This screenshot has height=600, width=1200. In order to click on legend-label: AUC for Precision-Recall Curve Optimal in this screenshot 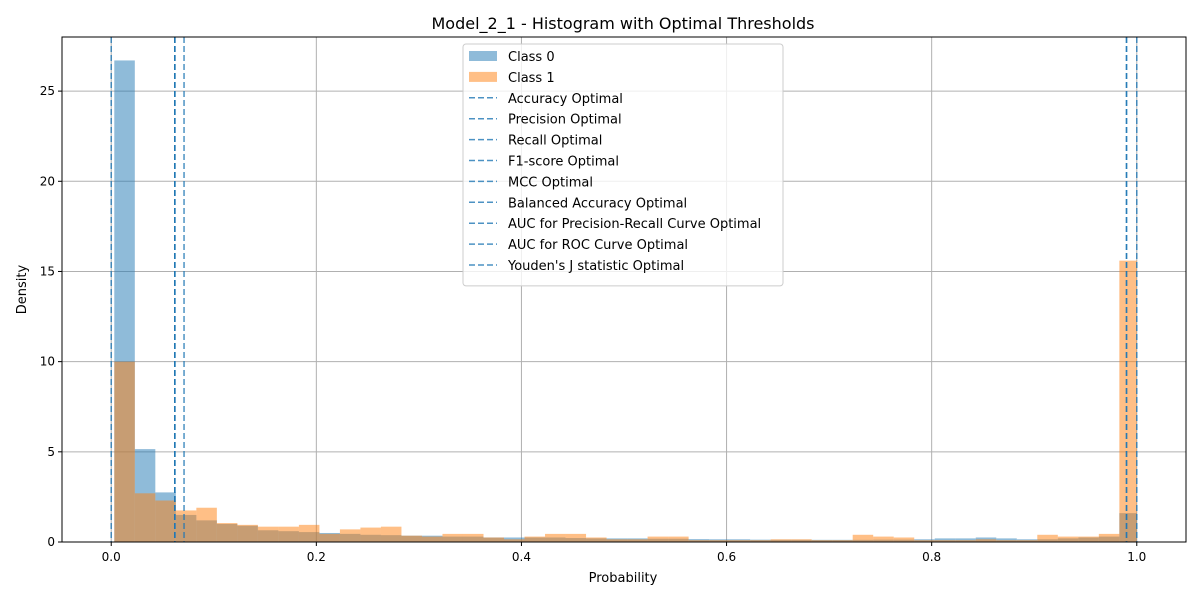, I will do `click(634, 224)`.